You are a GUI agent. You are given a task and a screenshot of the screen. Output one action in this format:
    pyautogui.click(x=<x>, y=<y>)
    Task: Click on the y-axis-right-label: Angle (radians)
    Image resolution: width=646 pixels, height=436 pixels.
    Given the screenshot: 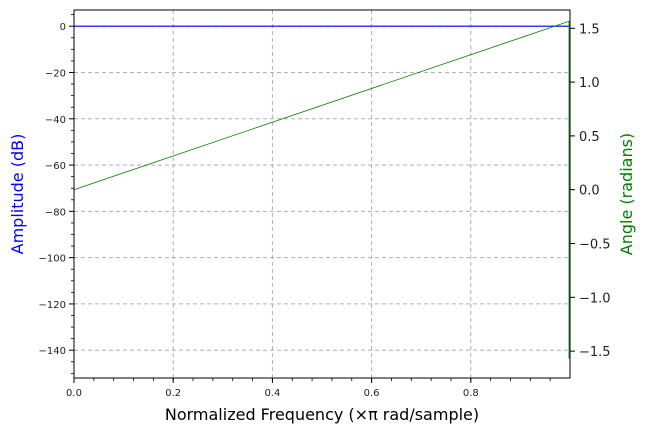 What is the action you would take?
    pyautogui.click(x=626, y=194)
    